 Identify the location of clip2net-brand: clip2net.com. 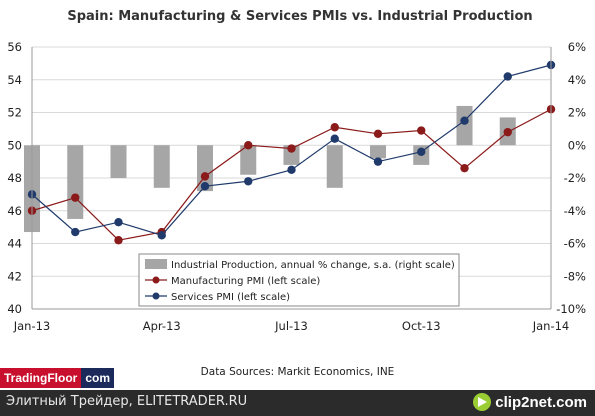
(530, 402).